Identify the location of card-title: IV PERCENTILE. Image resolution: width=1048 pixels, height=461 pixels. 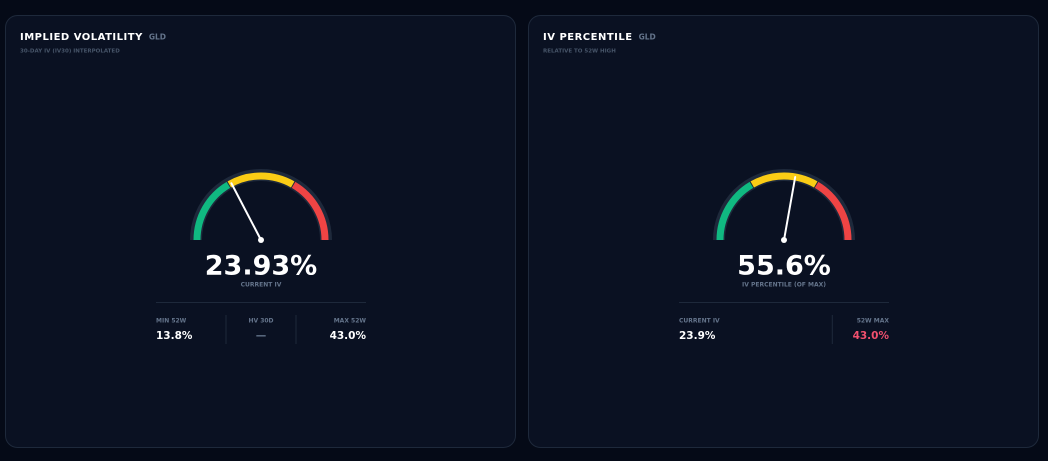
(588, 37).